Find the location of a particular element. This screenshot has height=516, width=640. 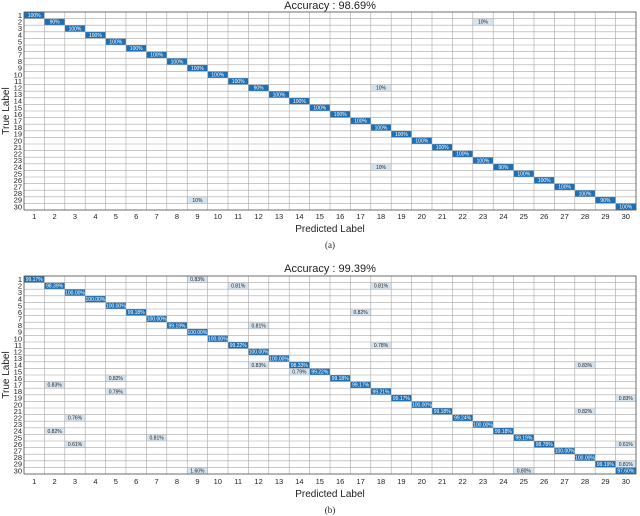

x-tick-label: 3 is located at coordinates (75, 216).